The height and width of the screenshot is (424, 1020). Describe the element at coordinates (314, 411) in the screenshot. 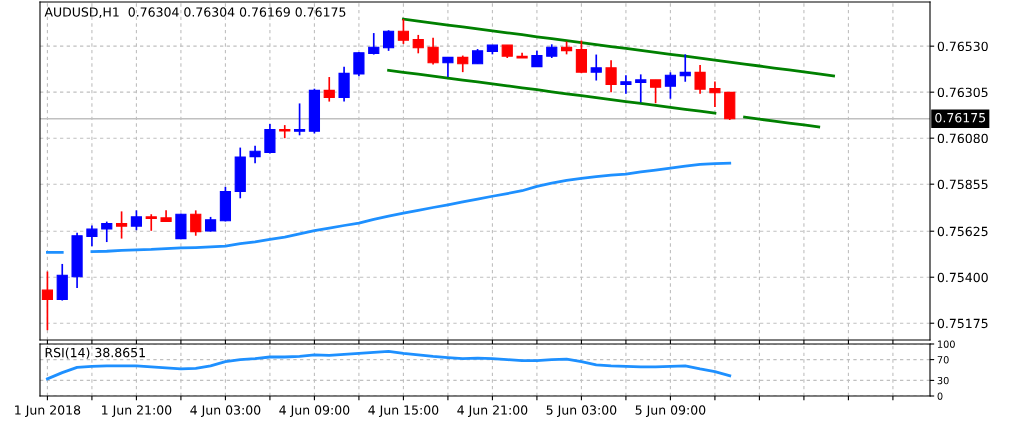

I see `x-tick-label: 4 Jun 09:00` at that location.